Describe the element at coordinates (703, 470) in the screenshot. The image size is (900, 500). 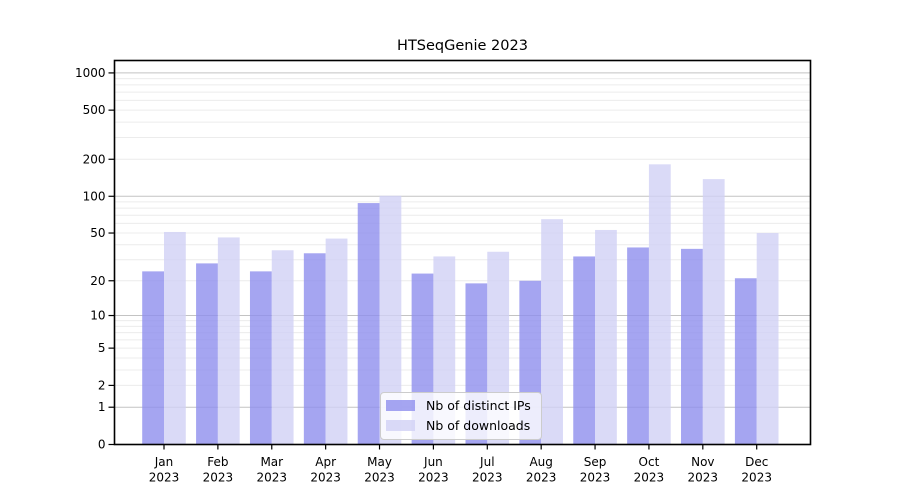
I see `x-tick-label: Nov 2023` at that location.